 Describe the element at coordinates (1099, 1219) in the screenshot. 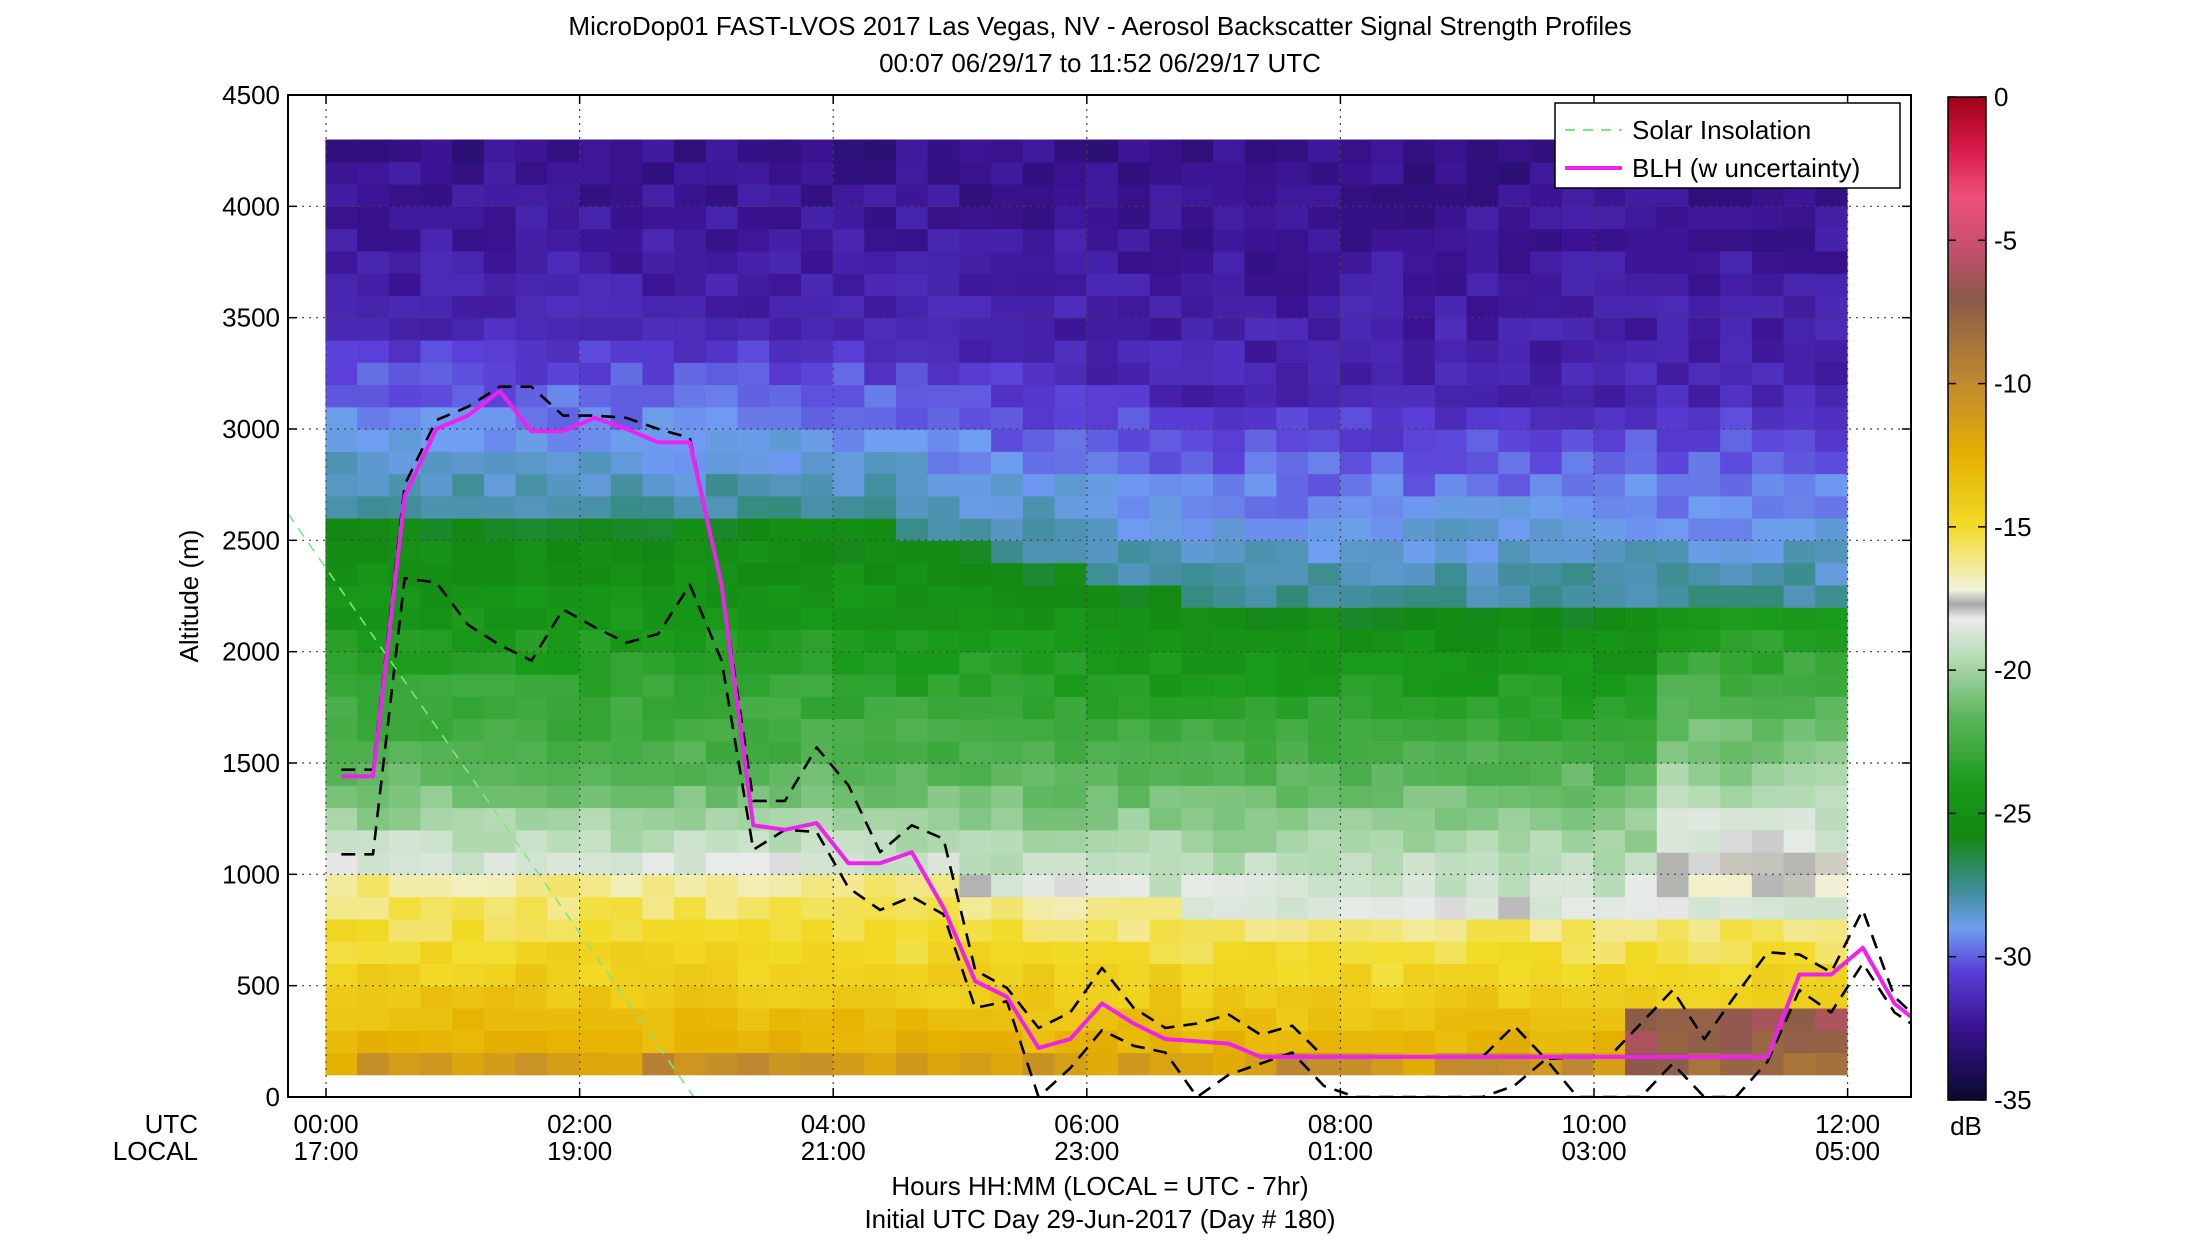

I see `x-axis-label-secondary: Initial UTC Day 29-Jun-2017 (Day # 180)` at that location.